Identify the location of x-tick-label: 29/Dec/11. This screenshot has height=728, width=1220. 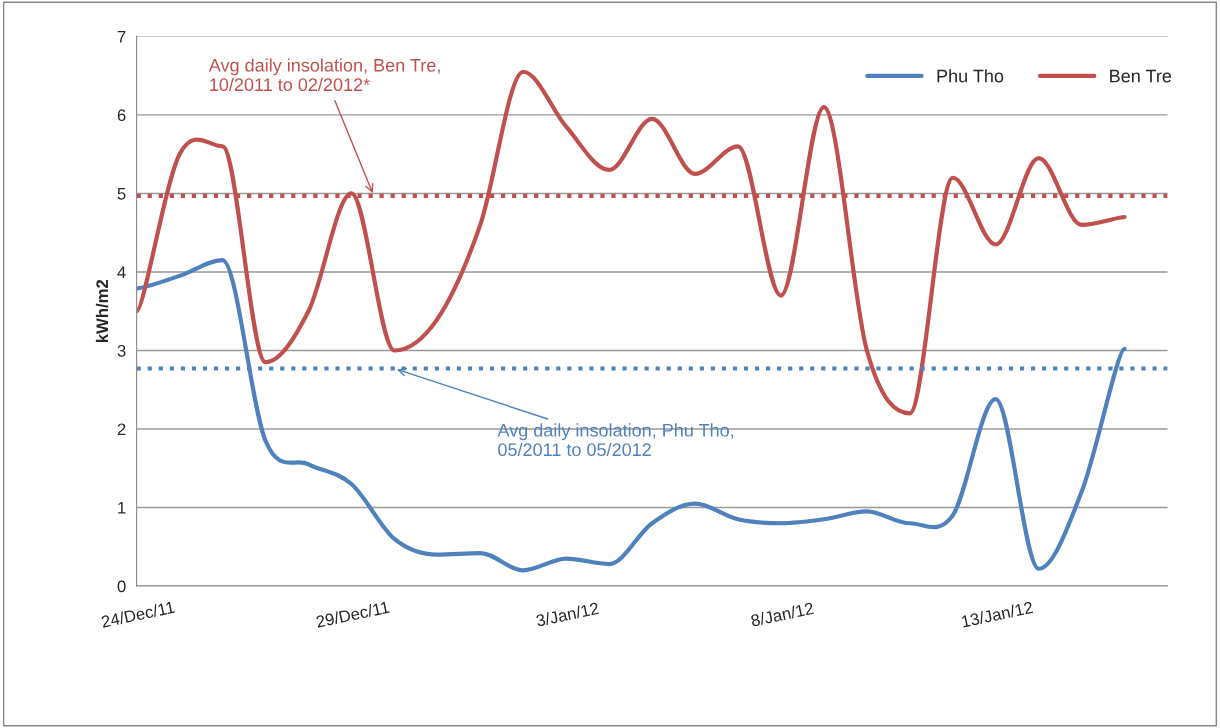
(352, 614).